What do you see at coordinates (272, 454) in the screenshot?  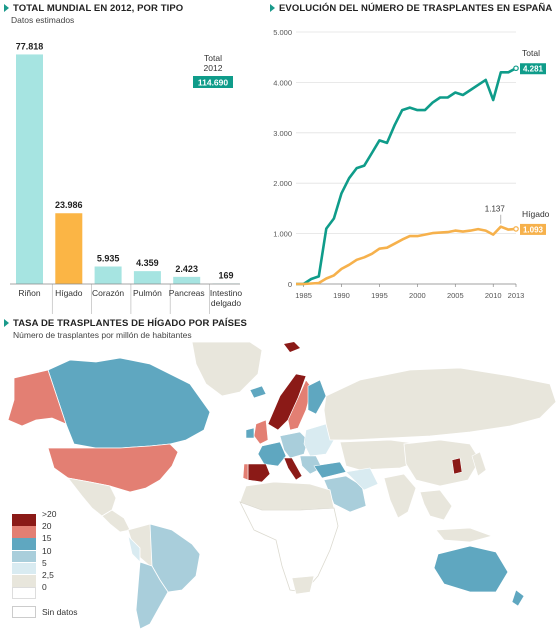 I see `france` at bounding box center [272, 454].